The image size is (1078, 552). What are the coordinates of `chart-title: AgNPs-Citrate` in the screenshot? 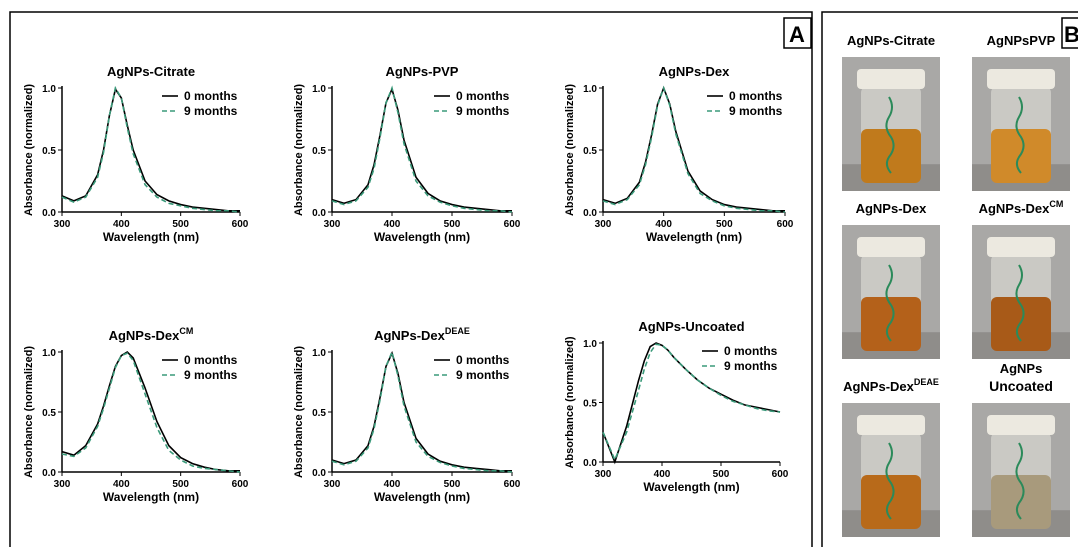 It's located at (151, 71).